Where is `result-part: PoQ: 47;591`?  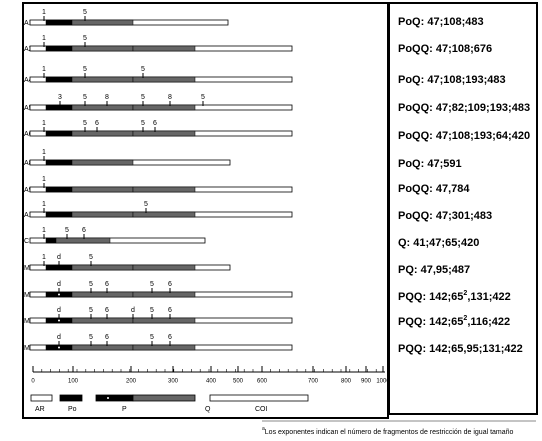 result-part: PoQ: 47;591 is located at coordinates (430, 164).